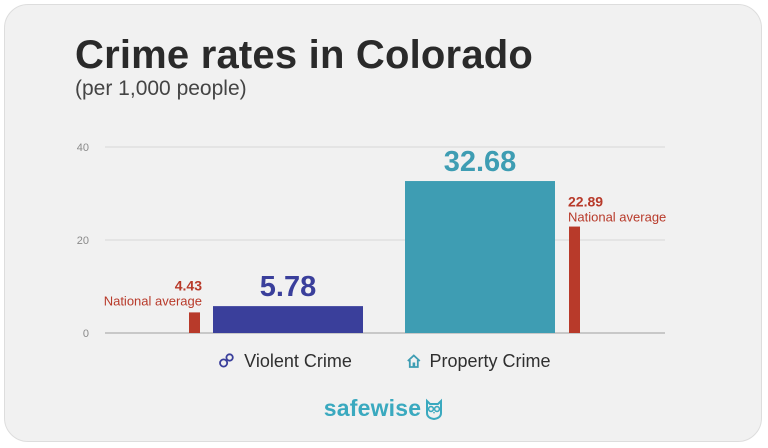 The width and height of the screenshot is (768, 448). I want to click on logo-text: safewise, so click(372, 408).